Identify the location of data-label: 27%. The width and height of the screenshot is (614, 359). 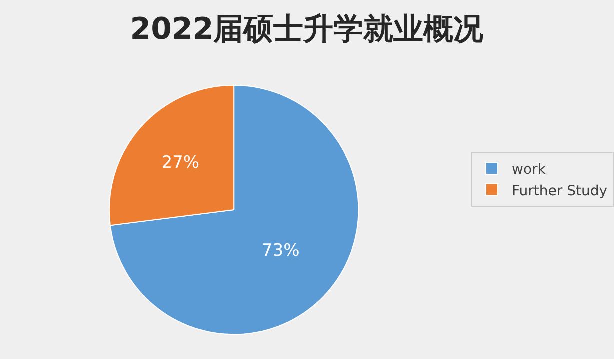
(181, 162).